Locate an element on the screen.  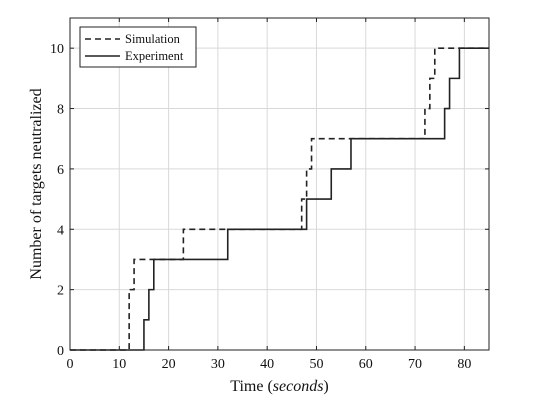
x-tick-label: 0 is located at coordinates (70, 364).